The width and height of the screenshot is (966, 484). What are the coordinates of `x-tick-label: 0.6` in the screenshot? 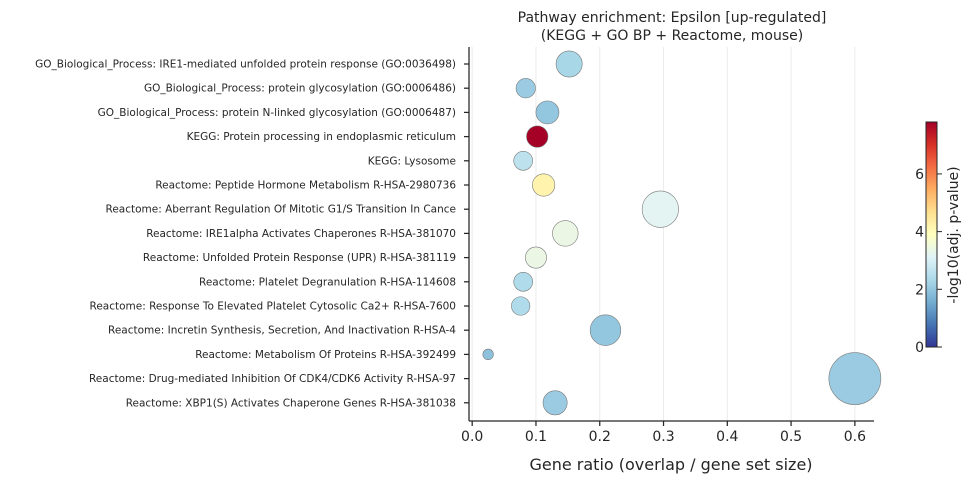 It's located at (855, 437).